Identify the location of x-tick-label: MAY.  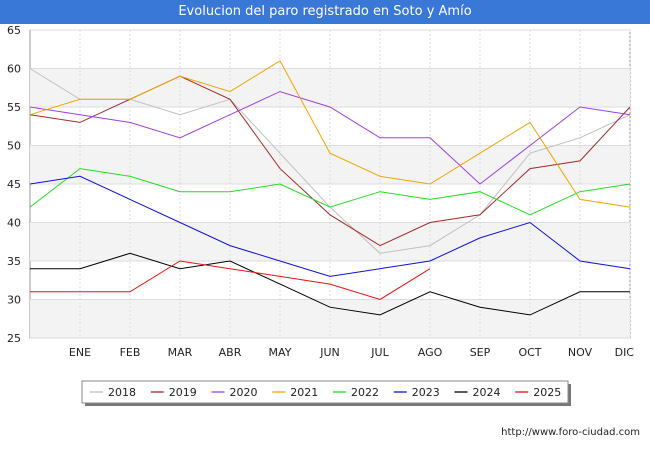
(280, 352).